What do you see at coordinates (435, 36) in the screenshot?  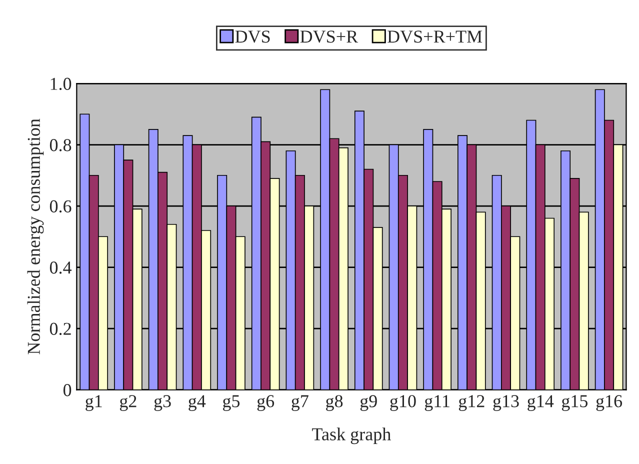 I see `legend-label: DVS+R+TM` at bounding box center [435, 36].